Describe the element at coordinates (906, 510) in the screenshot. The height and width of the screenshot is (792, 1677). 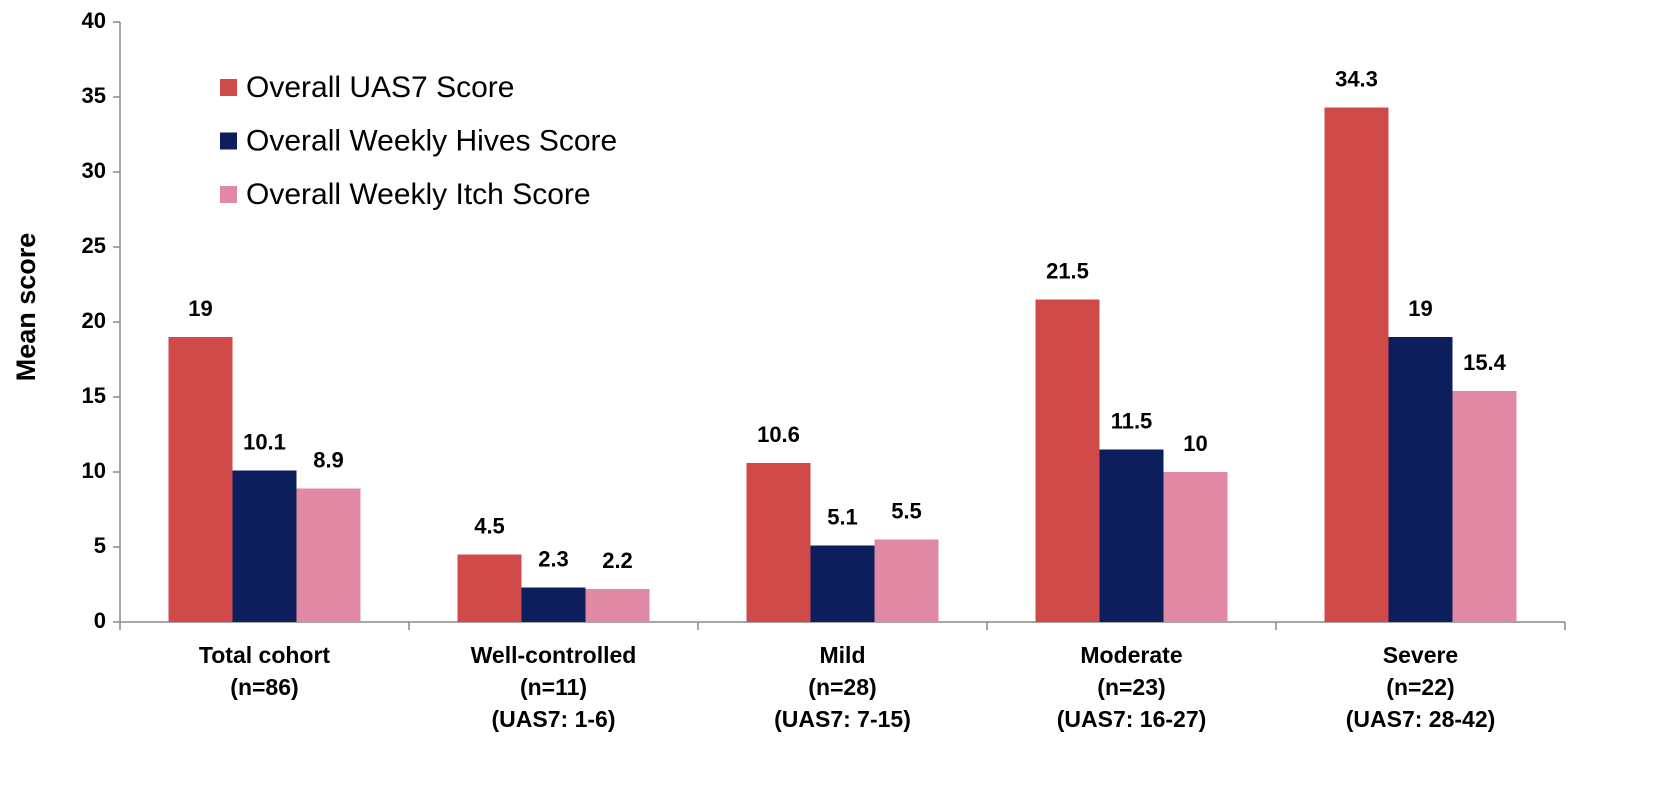
I see `value-label: 5.5` at that location.